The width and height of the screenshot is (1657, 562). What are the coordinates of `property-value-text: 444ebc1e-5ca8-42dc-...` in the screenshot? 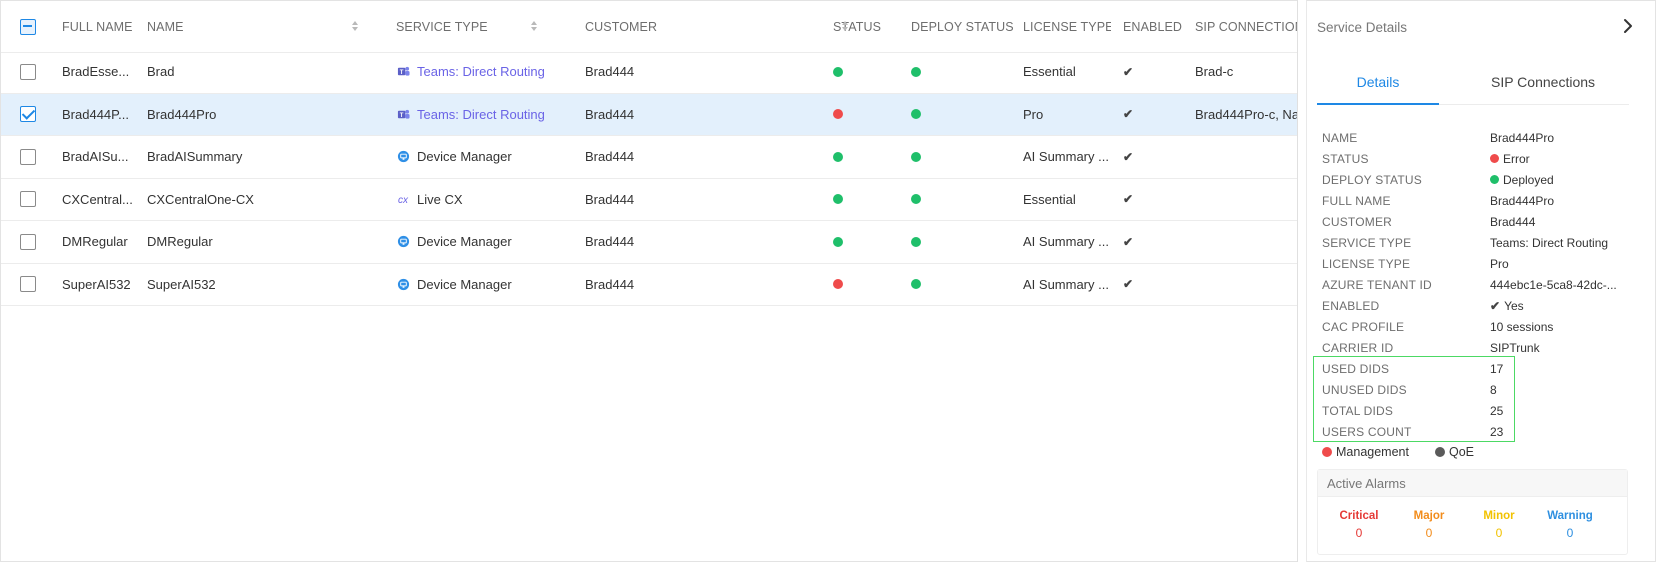 It's located at (1553, 284).